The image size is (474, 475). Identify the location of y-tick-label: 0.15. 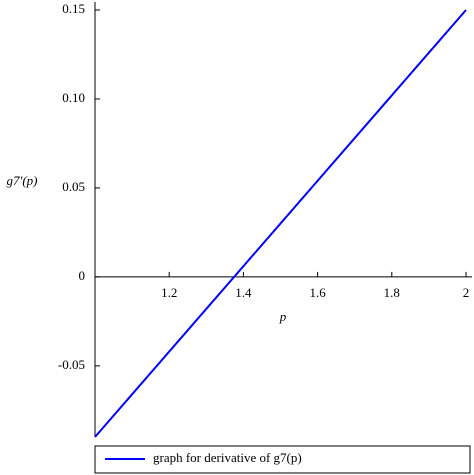
(73, 8).